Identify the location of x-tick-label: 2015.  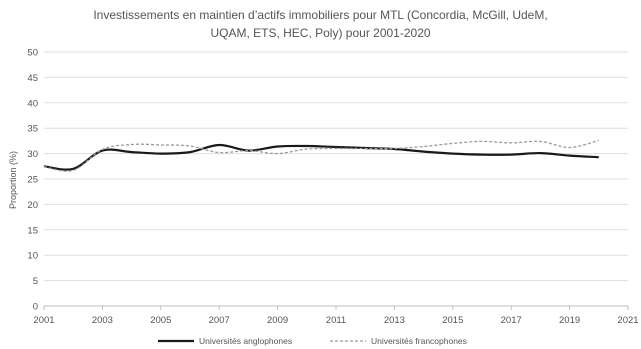
(452, 320).